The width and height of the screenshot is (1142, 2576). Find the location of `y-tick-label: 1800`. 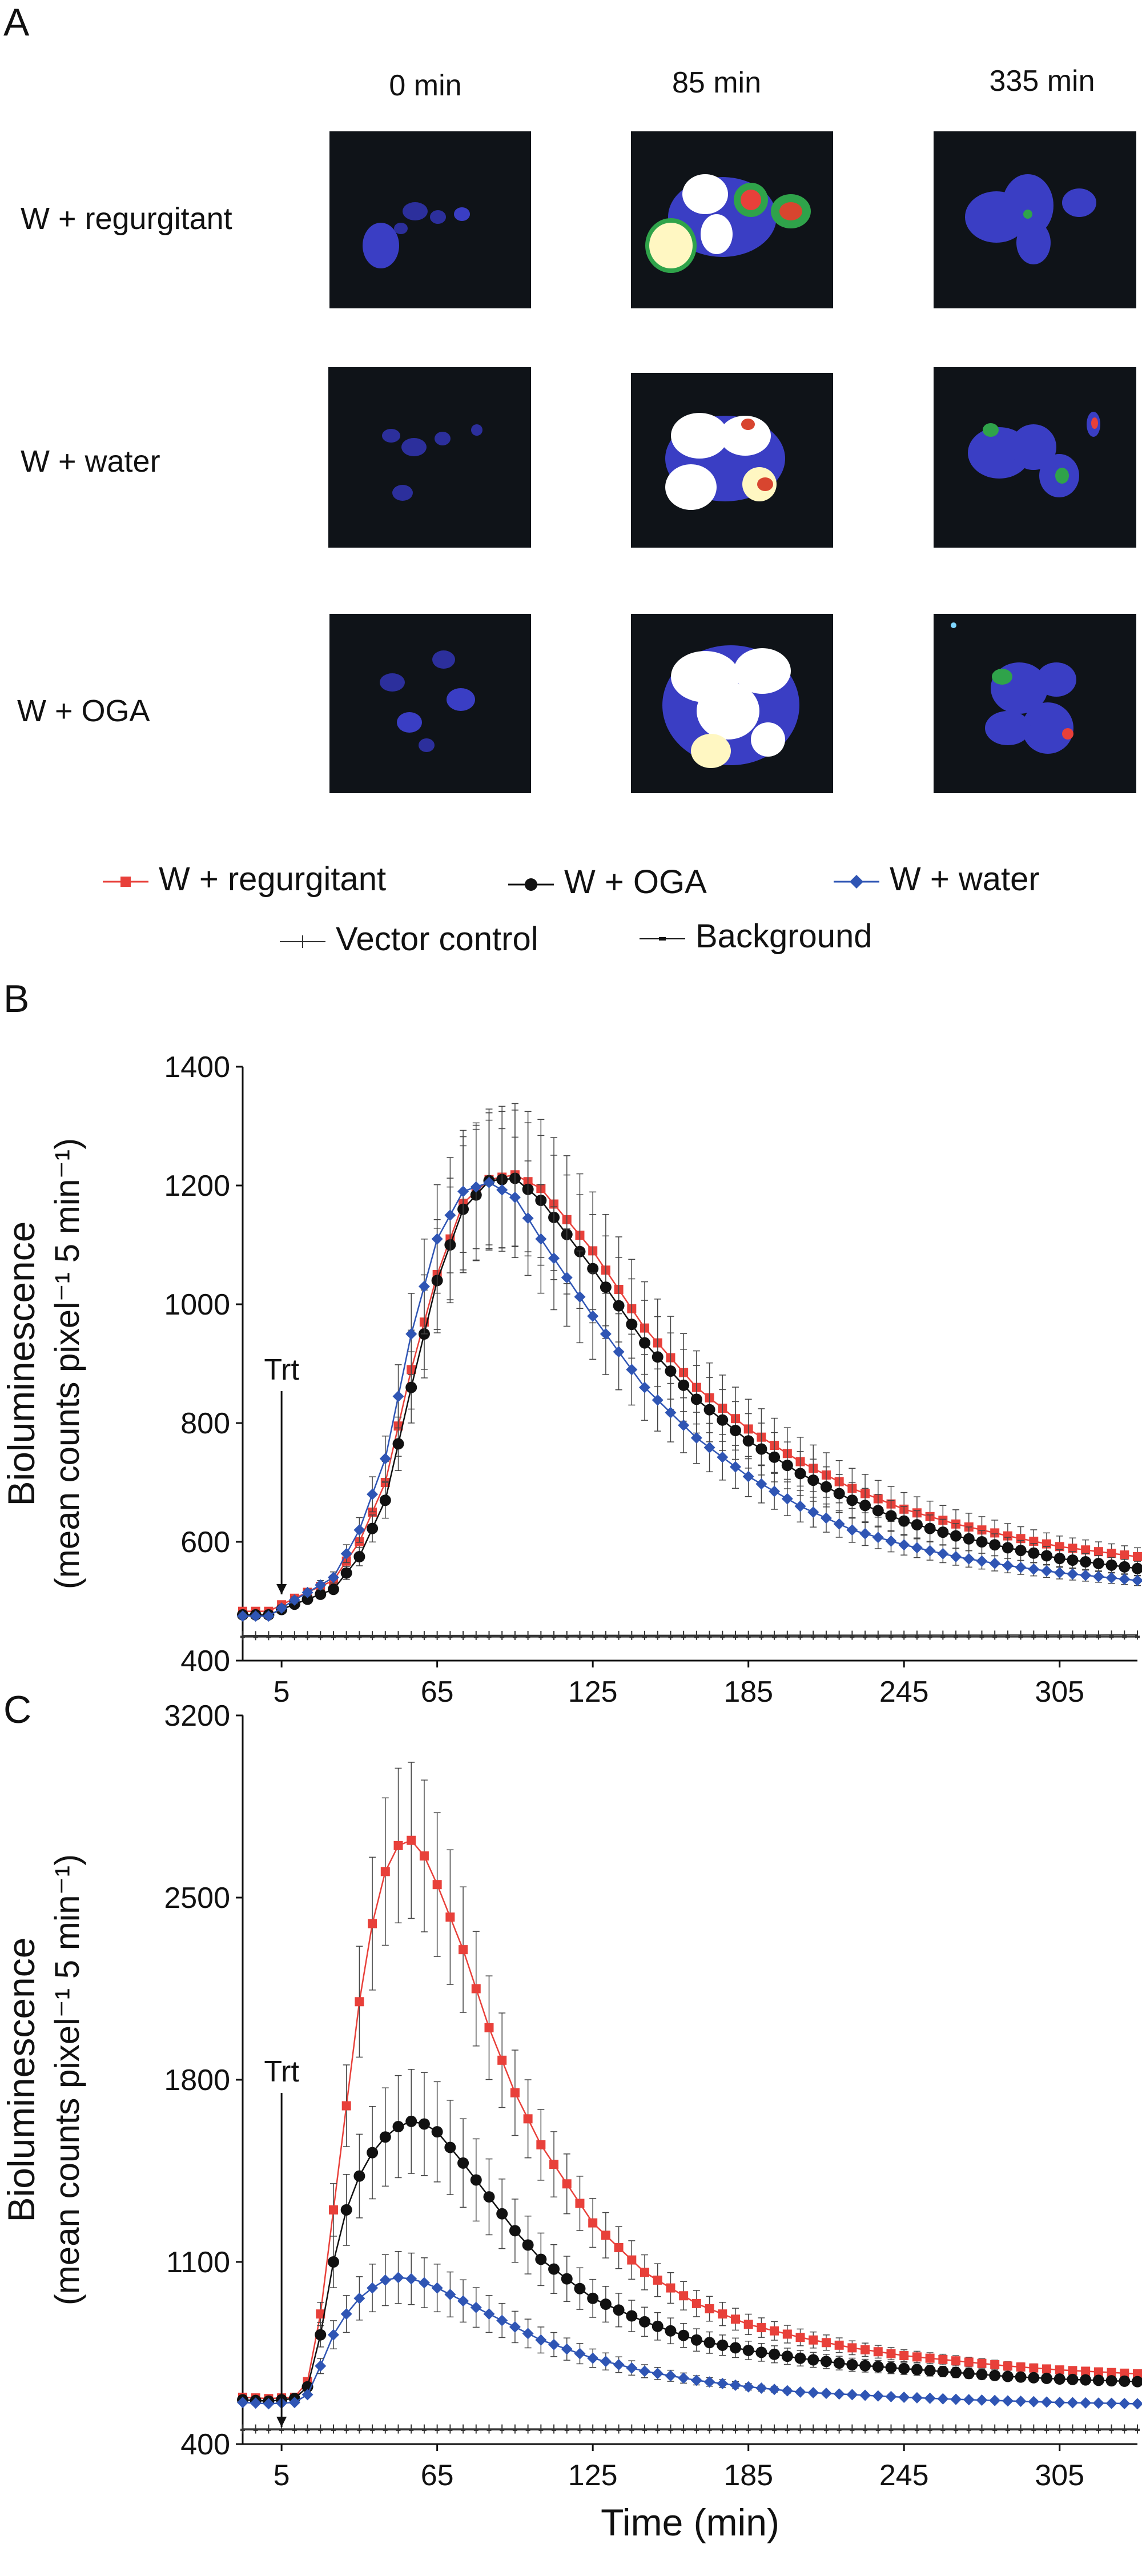

y-tick-label: 1800 is located at coordinates (197, 2080).